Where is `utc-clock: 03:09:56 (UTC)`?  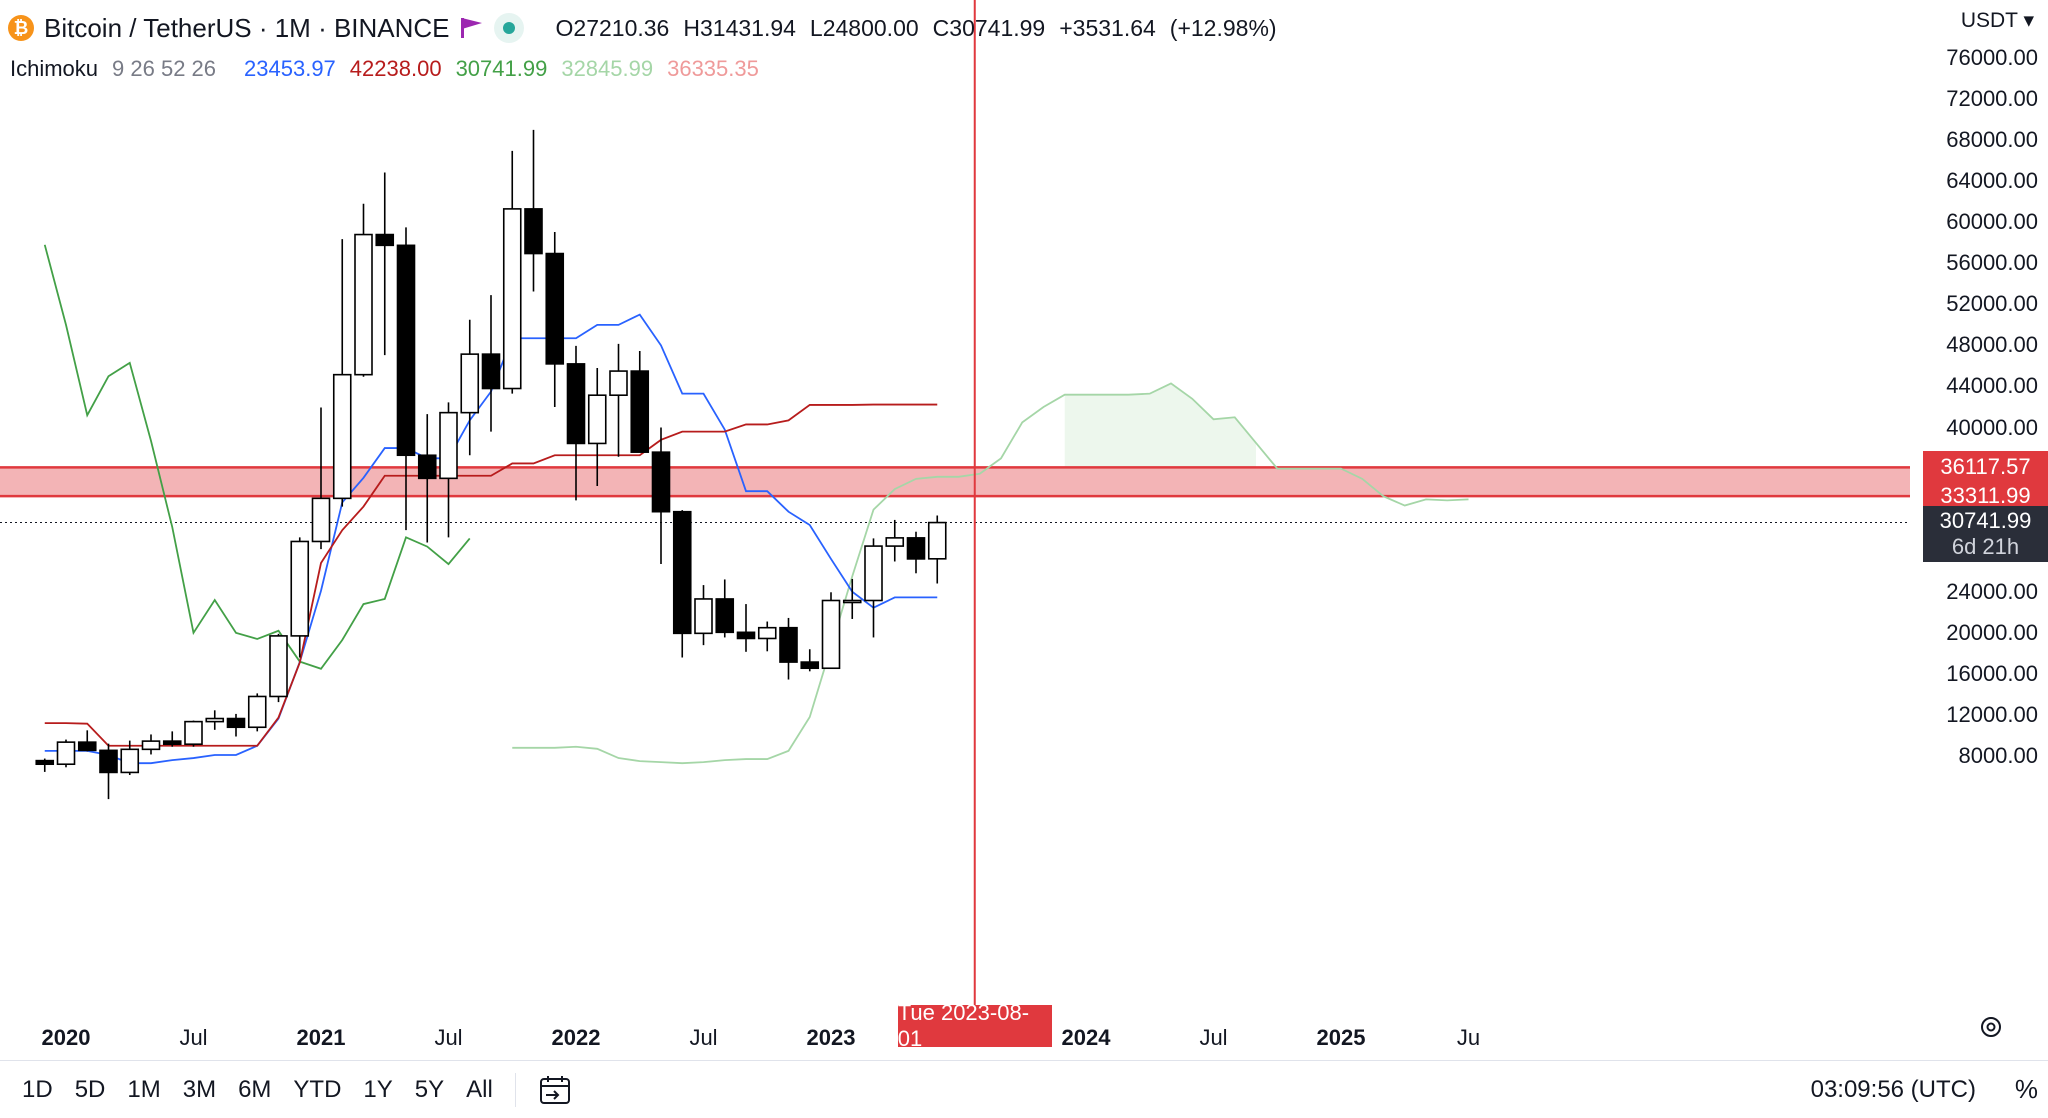
utc-clock: 03:09:56 (UTC) is located at coordinates (1893, 1089).